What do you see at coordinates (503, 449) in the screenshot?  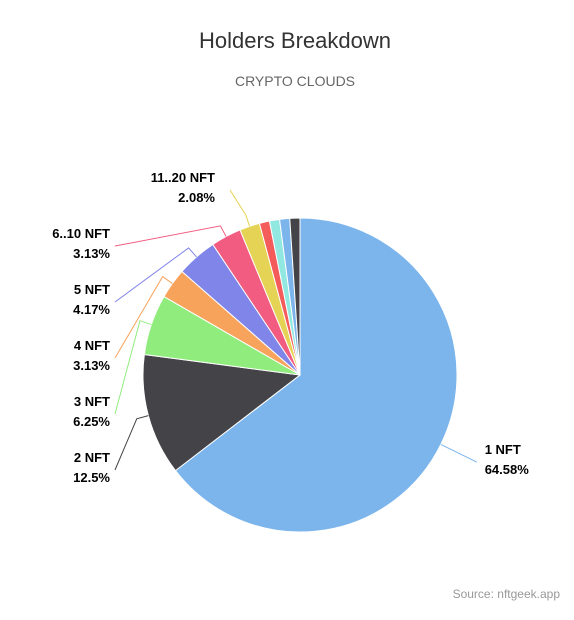 I see `data-label-name: 1 NFT` at bounding box center [503, 449].